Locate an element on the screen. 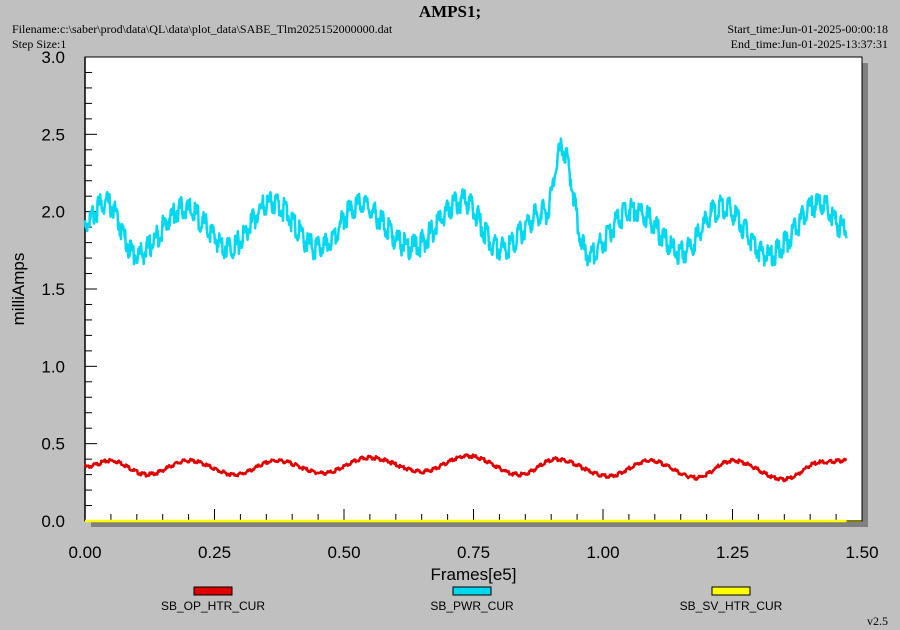 The height and width of the screenshot is (630, 900). end-time-label: End_time:Jun-01-2025-13:37:31 is located at coordinates (809, 44).